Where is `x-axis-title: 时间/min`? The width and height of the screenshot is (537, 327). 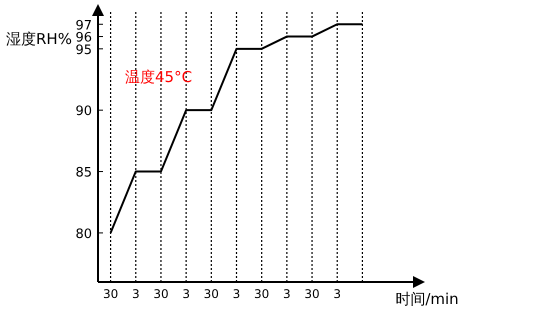 x-axis-title: 时间/min is located at coordinates (427, 299).